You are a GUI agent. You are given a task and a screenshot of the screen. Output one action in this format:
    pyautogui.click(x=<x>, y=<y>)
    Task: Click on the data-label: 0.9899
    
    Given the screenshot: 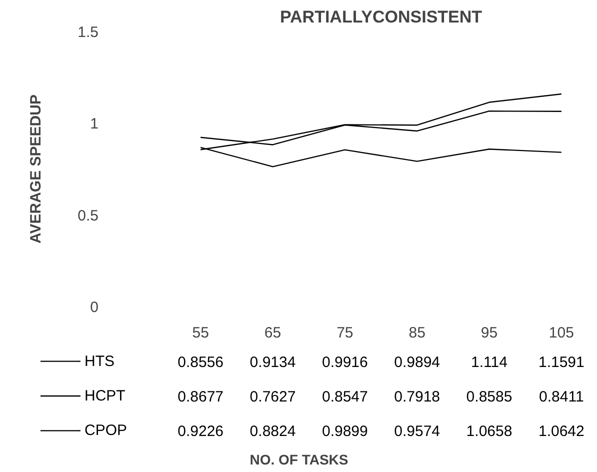 What is the action you would take?
    pyautogui.click(x=345, y=431)
    